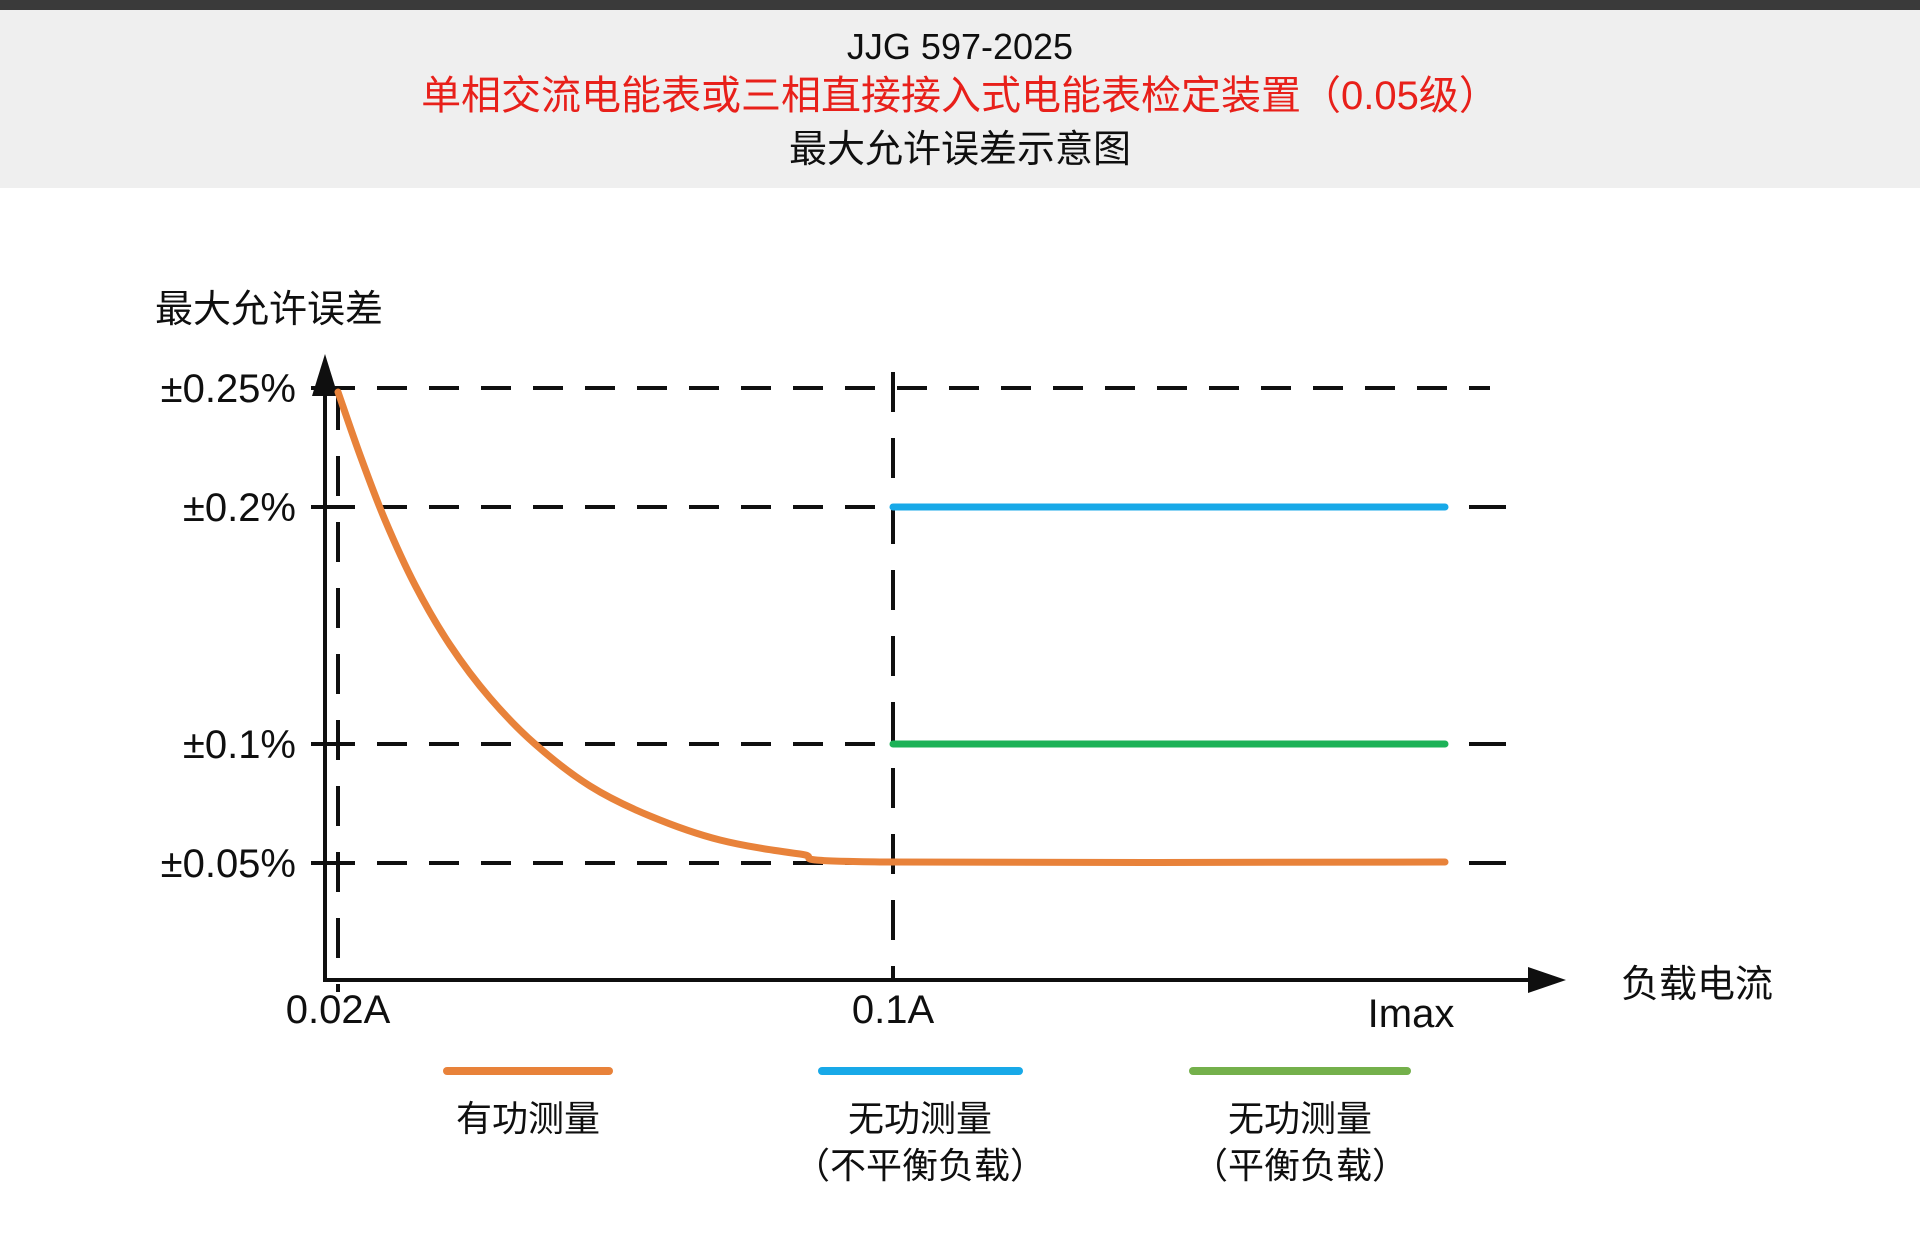 The image size is (1920, 1249). I want to click on x-tick-label-01A: 0.1A, so click(893, 1010).